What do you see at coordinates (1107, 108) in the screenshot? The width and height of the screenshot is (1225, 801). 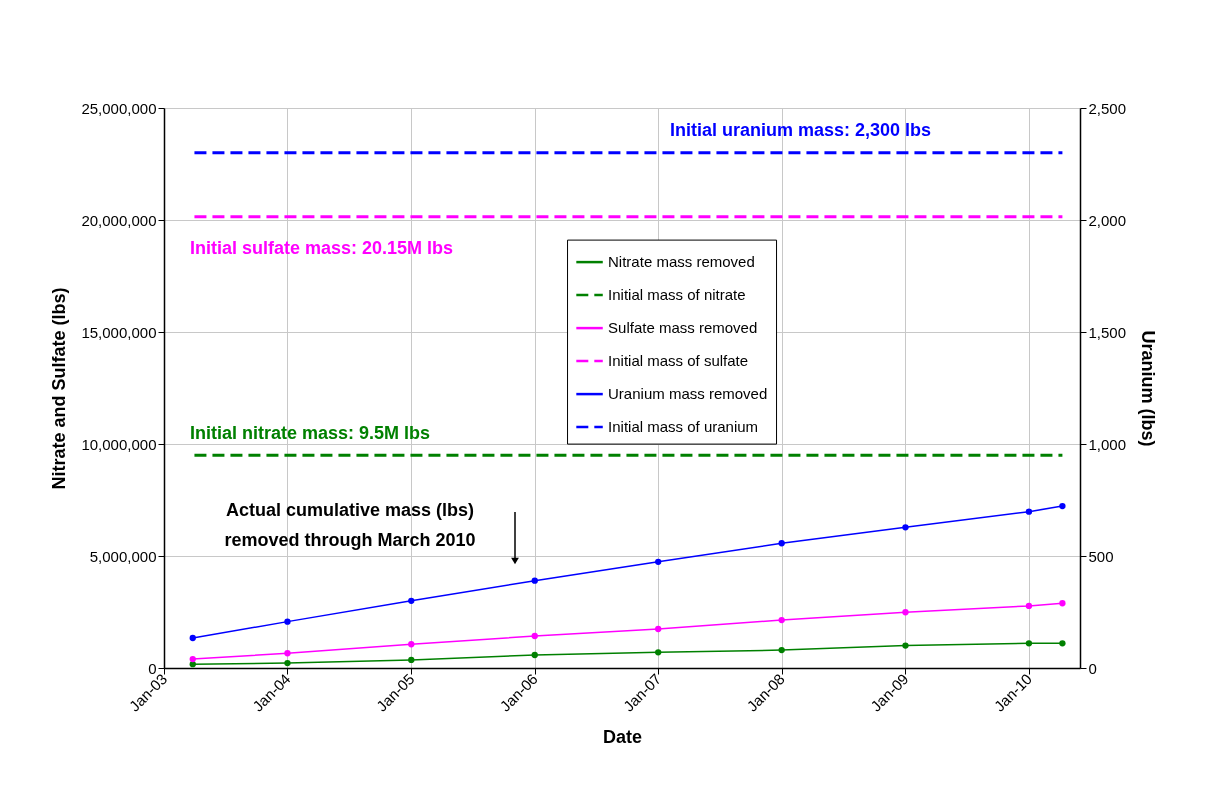 I see `y2-tick-label: 2,500` at bounding box center [1107, 108].